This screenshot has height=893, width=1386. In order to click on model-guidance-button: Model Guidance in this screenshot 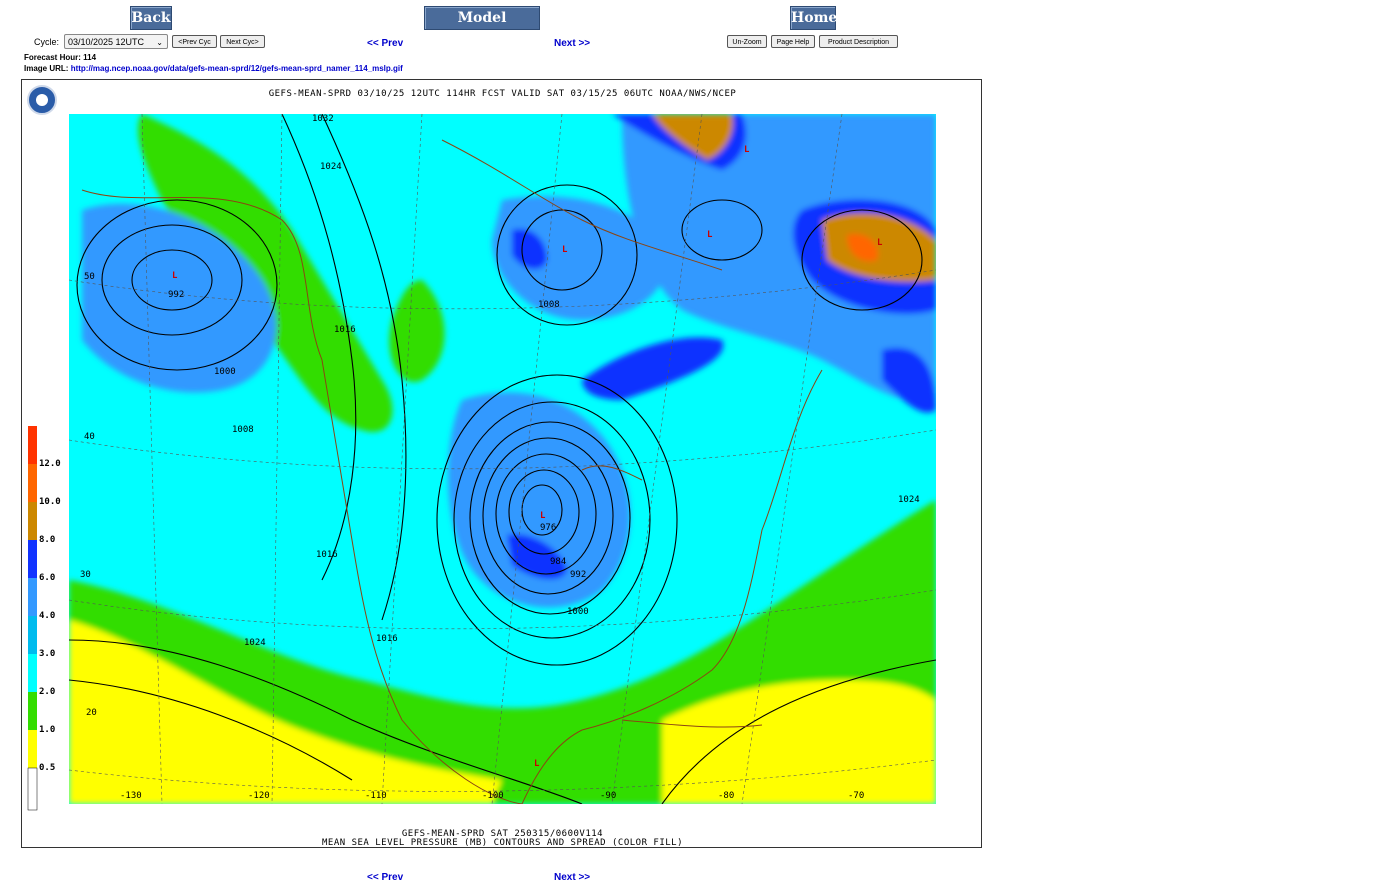, I will do `click(482, 27)`.